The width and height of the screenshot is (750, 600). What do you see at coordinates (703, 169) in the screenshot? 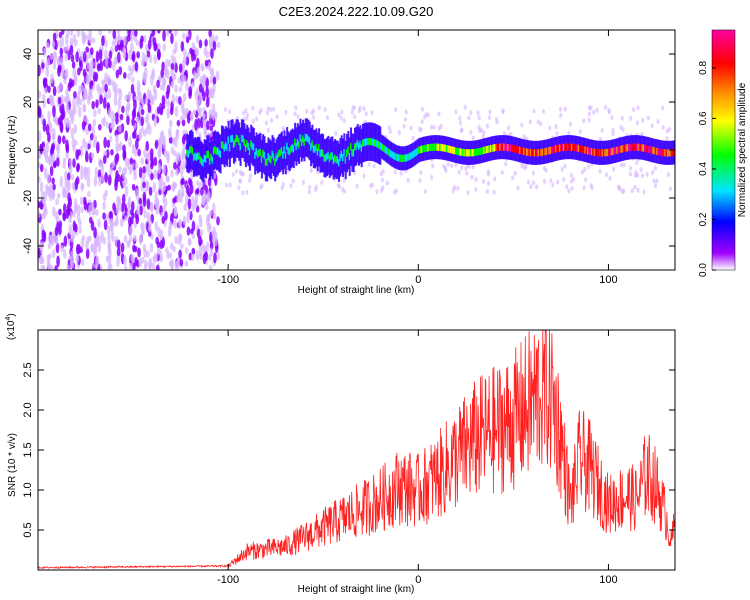
I see `colorbar-tick-label: 0.4` at bounding box center [703, 169].